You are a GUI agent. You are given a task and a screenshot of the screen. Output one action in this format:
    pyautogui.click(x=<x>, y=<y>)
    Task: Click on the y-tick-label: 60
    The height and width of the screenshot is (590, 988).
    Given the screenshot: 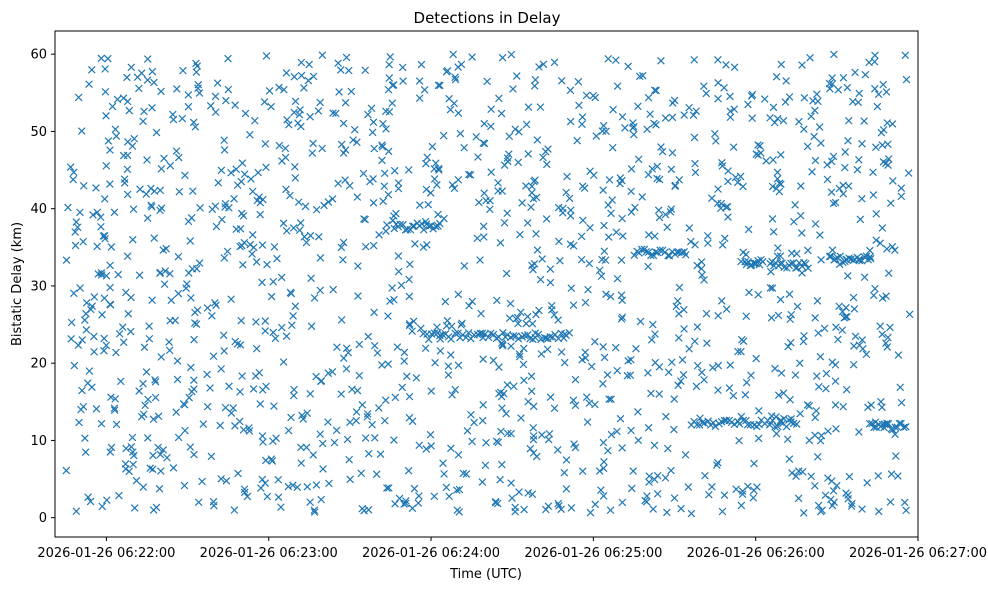 What is the action you would take?
    pyautogui.click(x=38, y=55)
    